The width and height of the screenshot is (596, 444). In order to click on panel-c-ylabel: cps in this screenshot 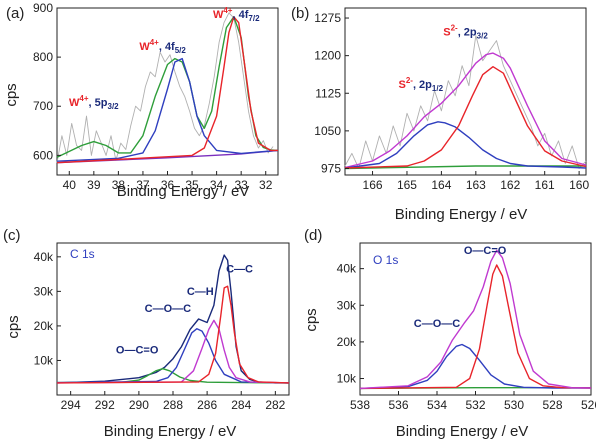, I will do `click(13, 326)`.